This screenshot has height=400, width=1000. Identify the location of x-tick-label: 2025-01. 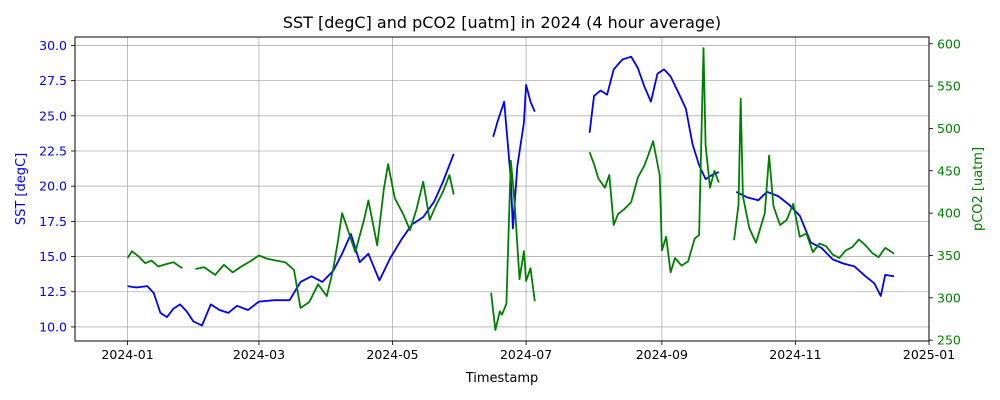
(929, 354).